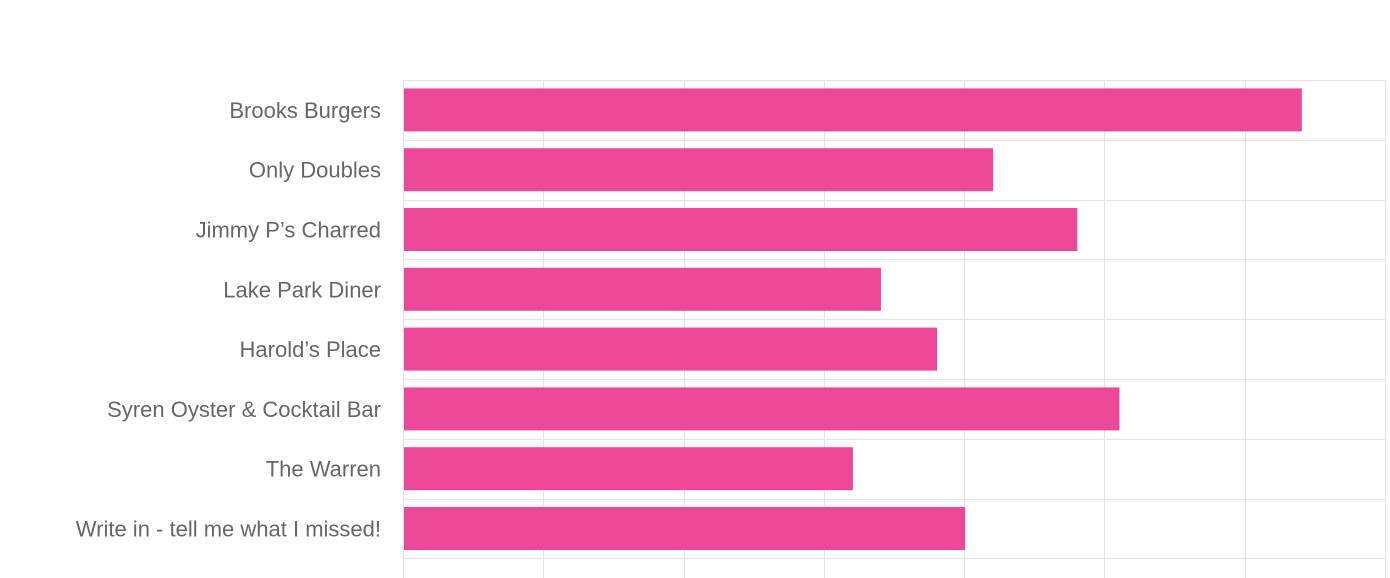  What do you see at coordinates (244, 409) in the screenshot?
I see `category-label: Syren Oyster & Cocktail Bar` at bounding box center [244, 409].